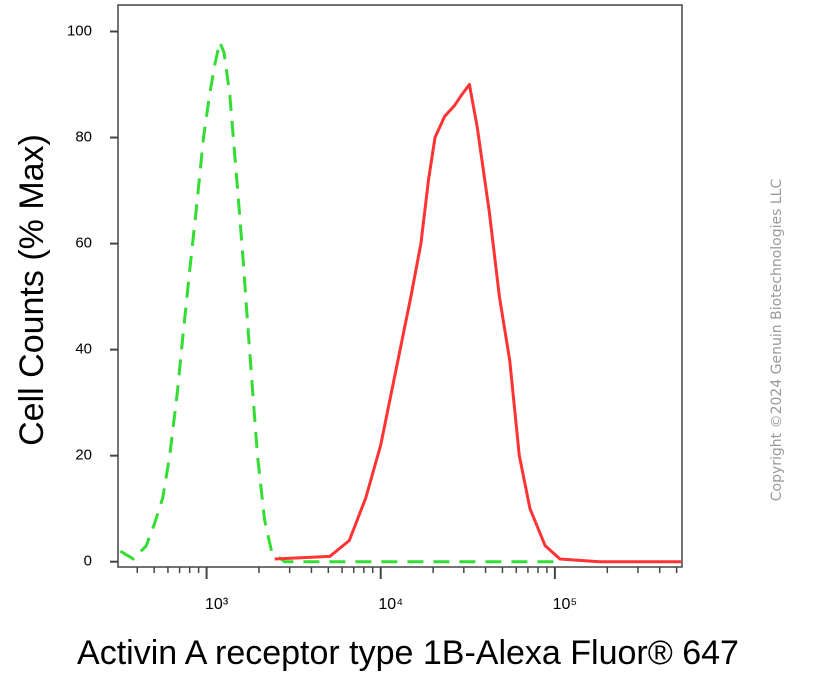 This screenshot has width=817, height=685. I want to click on x-tick-label: 10⁴, so click(390, 604).